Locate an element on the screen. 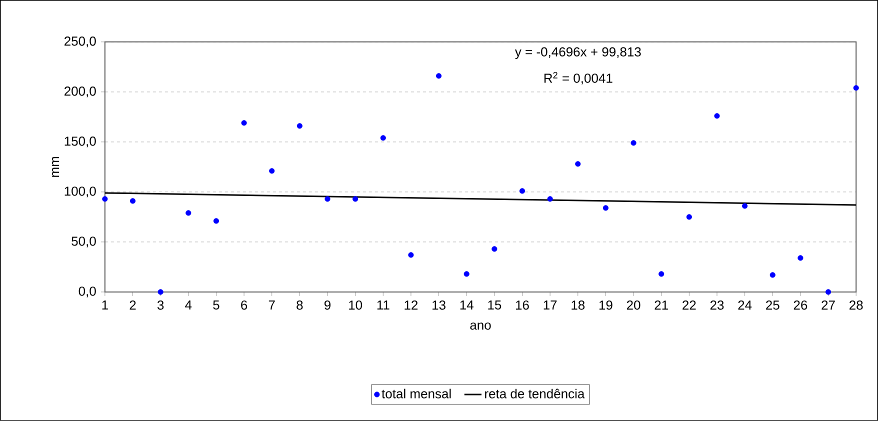 This screenshot has width=878, height=421. x-tick-label: 19 is located at coordinates (605, 305).